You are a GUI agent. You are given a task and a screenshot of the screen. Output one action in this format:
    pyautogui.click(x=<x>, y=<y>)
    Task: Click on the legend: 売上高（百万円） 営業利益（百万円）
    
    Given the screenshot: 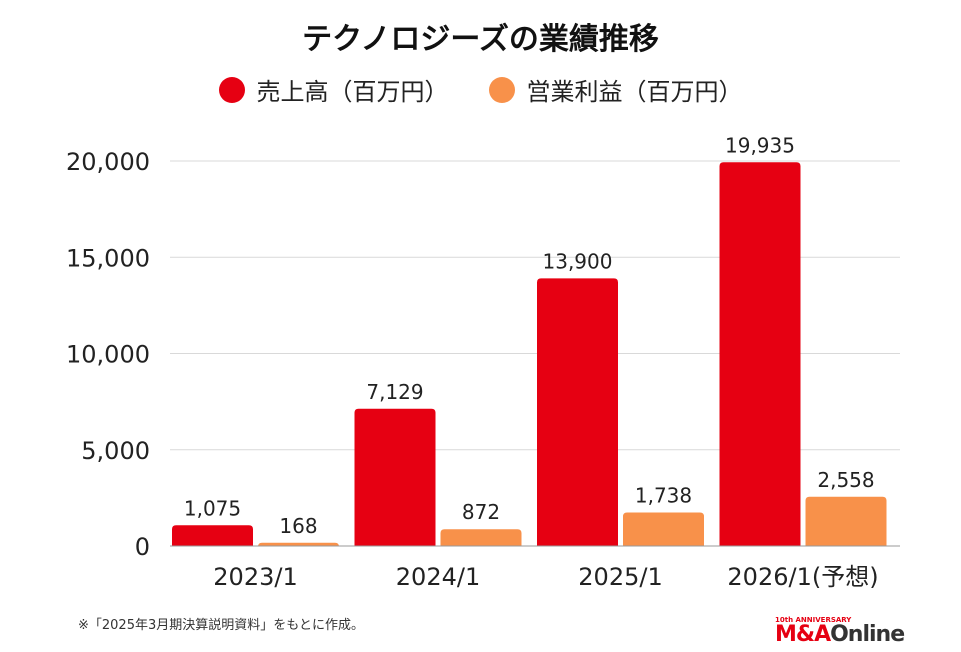 What is the action you would take?
    pyautogui.click(x=480, y=89)
    